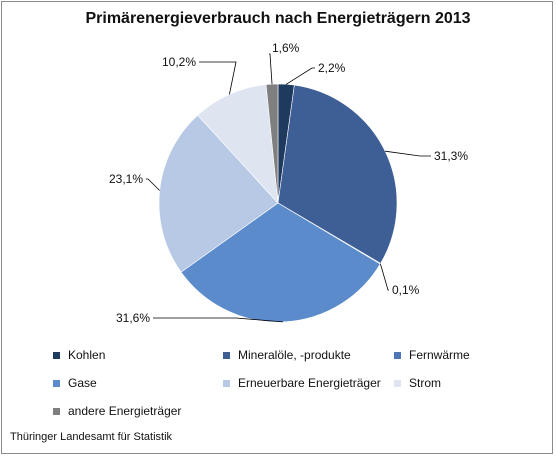 The height and width of the screenshot is (458, 556). Describe the element at coordinates (406, 290) in the screenshot. I see `data-label-3: 0,1%` at that location.